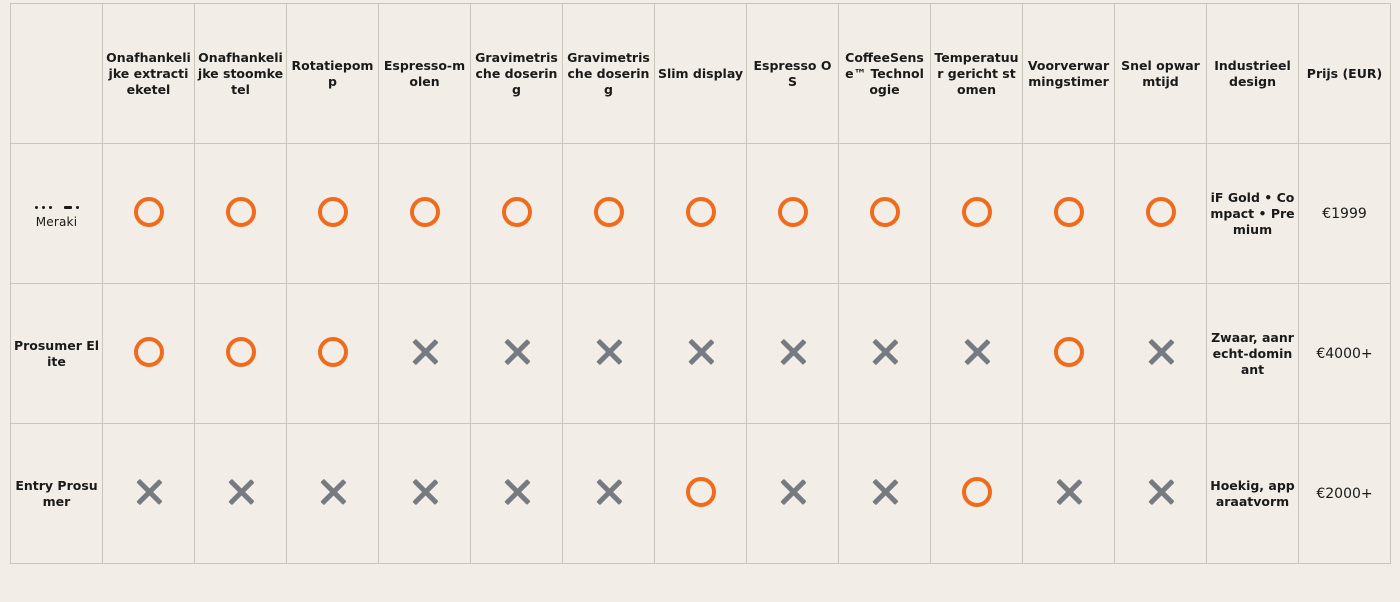 The height and width of the screenshot is (602, 1400). What do you see at coordinates (332, 73) in the screenshot?
I see `column-header: Rotatiepomp` at bounding box center [332, 73].